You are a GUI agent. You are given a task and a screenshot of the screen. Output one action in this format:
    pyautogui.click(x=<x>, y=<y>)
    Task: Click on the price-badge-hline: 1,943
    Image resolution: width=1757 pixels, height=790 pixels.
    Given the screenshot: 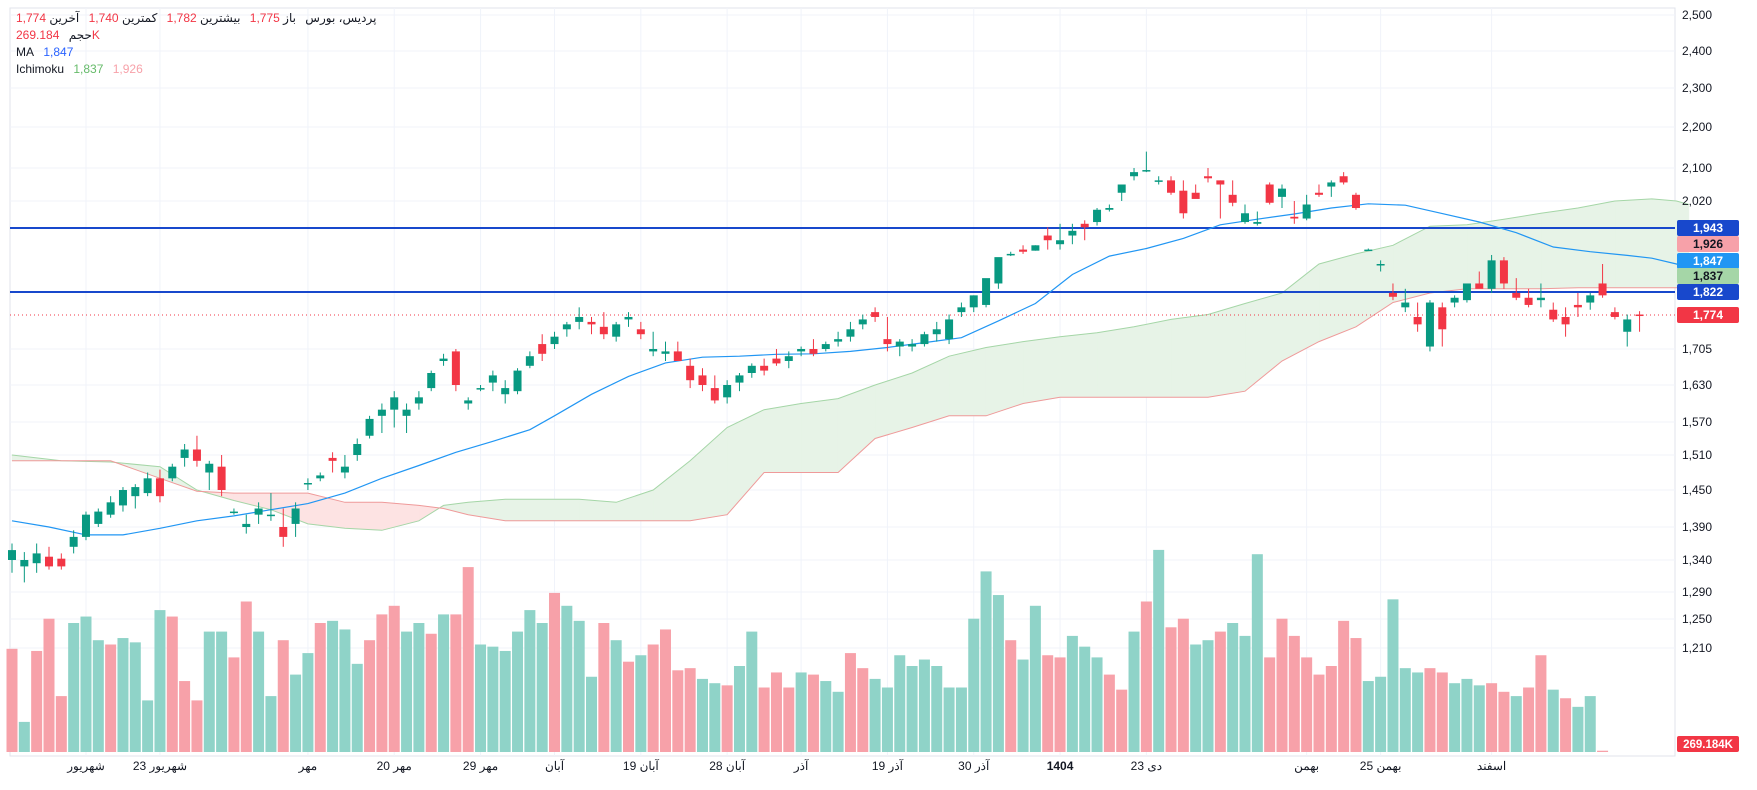 What is the action you would take?
    pyautogui.click(x=1708, y=228)
    